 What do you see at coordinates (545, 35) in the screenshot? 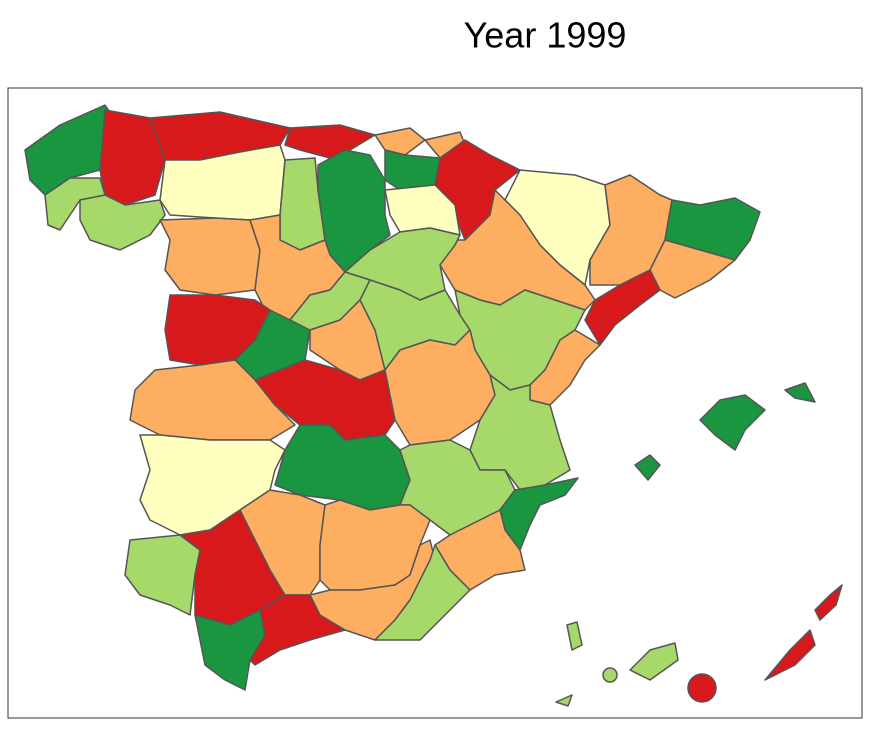
I see `map-title: Year 1999` at bounding box center [545, 35].